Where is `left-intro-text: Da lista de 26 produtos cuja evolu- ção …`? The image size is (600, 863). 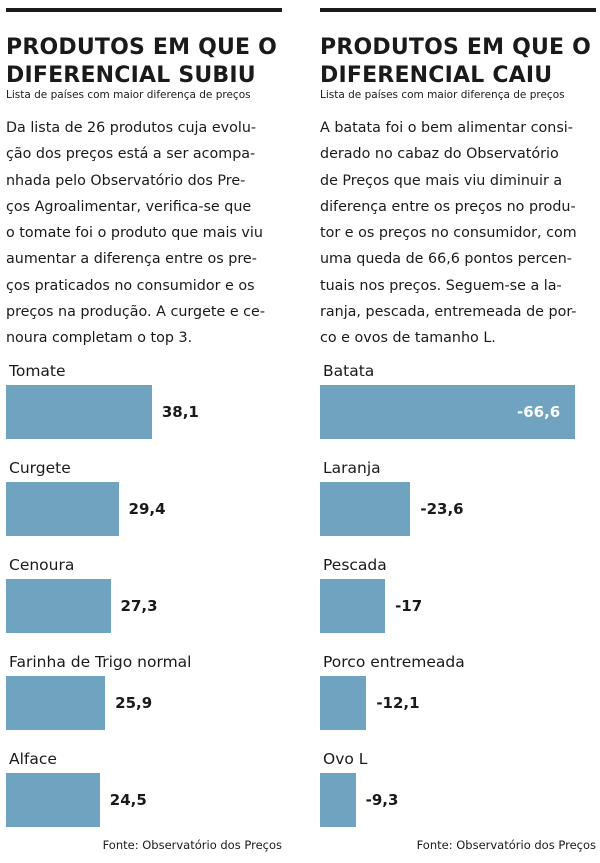
left-intro-text: Da lista de 26 produtos cuja evolu- ção … is located at coordinates (135, 233).